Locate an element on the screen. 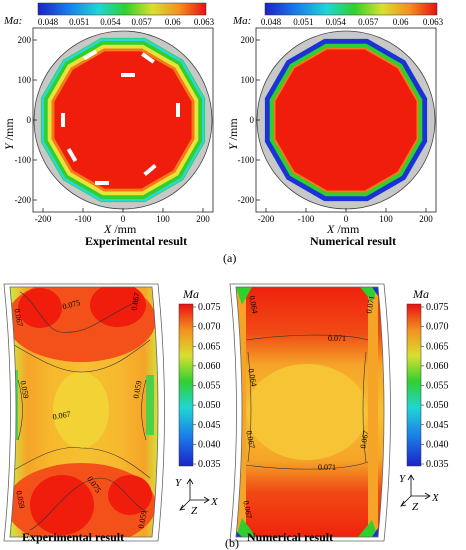 Image resolution: width=466 pixels, height=550 pixels. colorbar-ticks: 0.048 0.051 0.054 0.057 0.06 0.063 is located at coordinates (126, 22).